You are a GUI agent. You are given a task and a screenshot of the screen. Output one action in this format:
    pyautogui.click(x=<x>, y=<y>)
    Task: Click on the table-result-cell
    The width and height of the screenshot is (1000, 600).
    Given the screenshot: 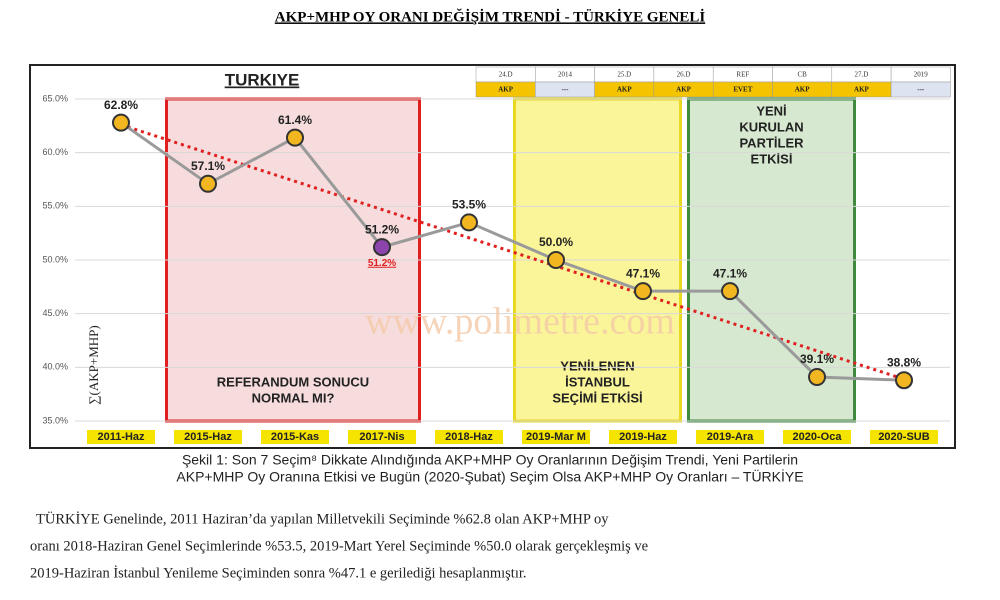 What is the action you would take?
    pyautogui.click(x=920, y=89)
    